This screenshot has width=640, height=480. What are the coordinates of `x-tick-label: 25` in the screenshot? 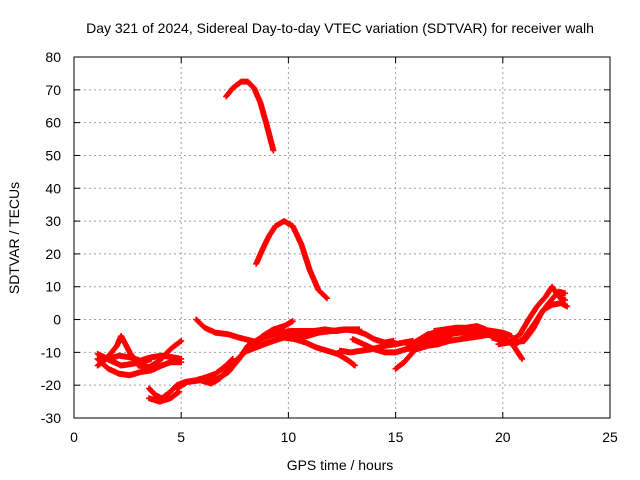 It's located at (610, 437).